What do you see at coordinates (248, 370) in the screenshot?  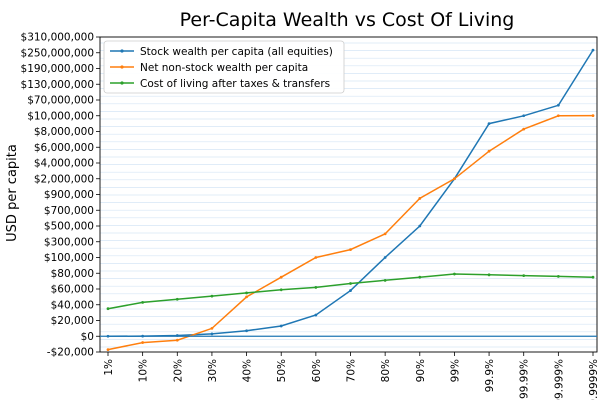 I see `x-tick-label: 40%` at bounding box center [248, 370].